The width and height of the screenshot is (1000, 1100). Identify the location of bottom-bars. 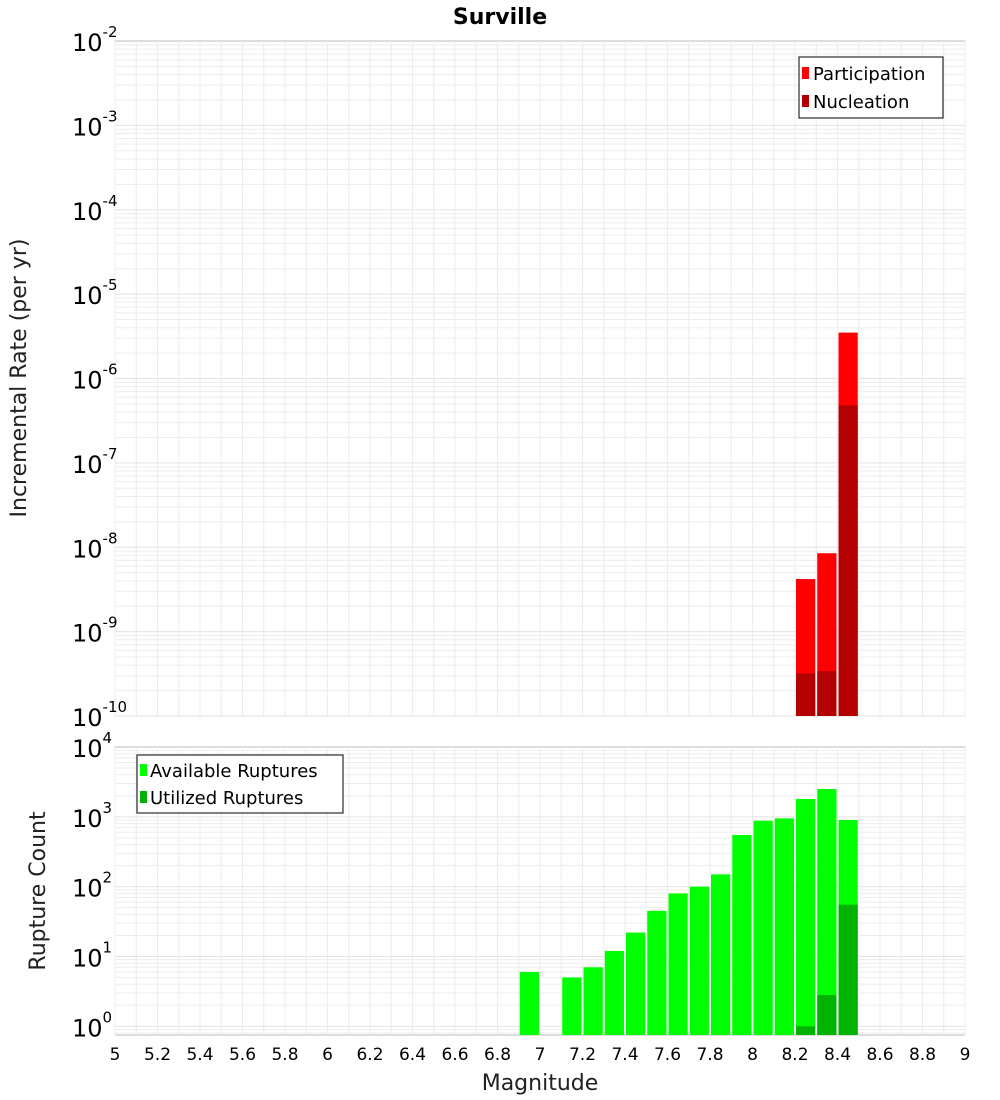
(688, 912).